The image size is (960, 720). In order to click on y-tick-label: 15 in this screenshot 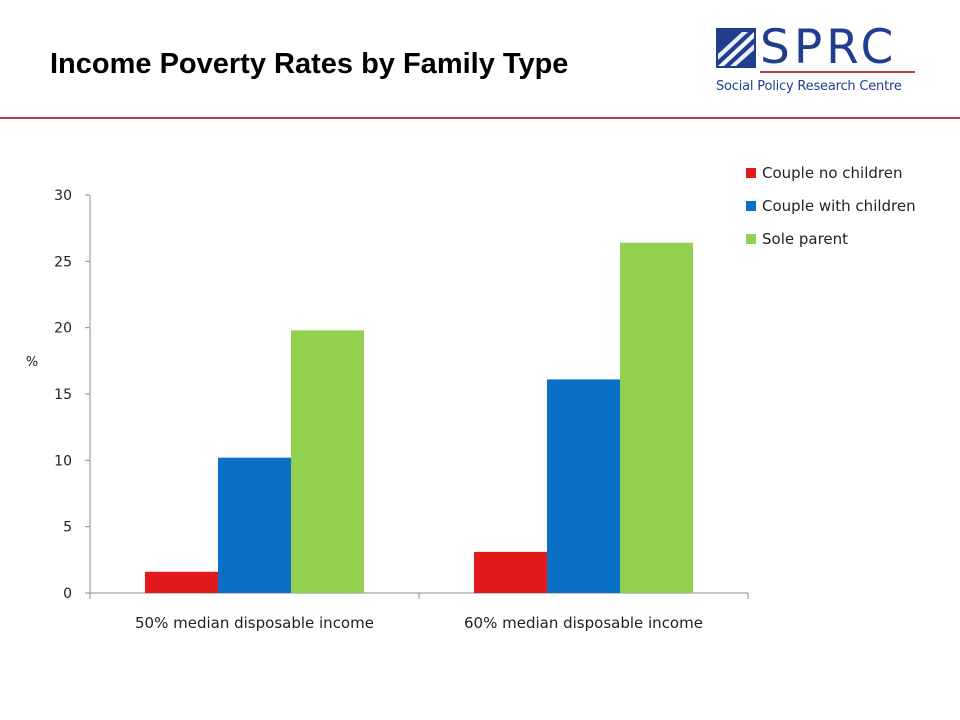, I will do `click(63, 395)`.